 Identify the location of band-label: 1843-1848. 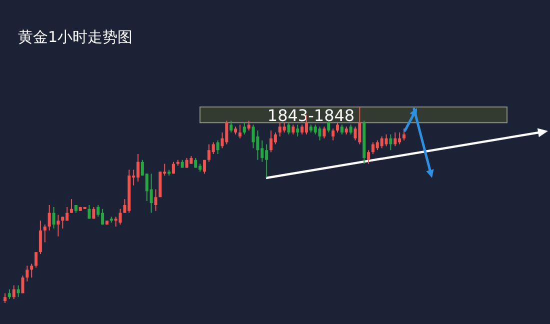
(311, 115).